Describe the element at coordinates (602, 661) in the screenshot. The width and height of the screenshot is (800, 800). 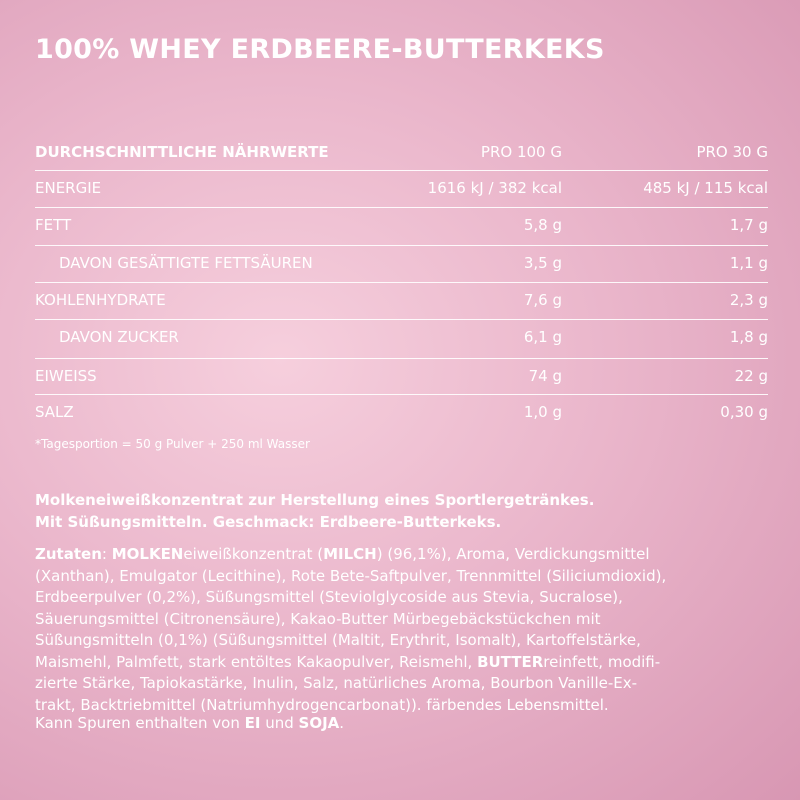
I see `text-segment: reinfett, modifi-` at that location.